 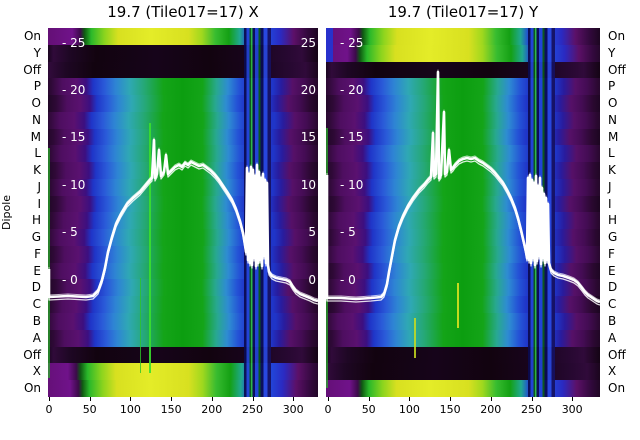 What do you see at coordinates (308, 90) in the screenshot?
I see `edge-ytick-label: 20` at bounding box center [308, 90].